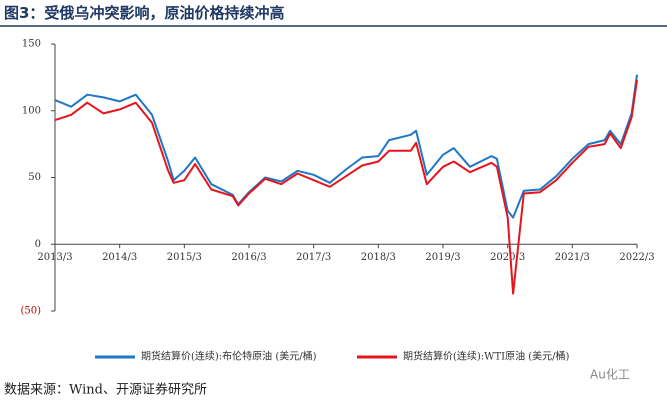 This screenshot has width=667, height=403. I want to click on y-tick-label: (50), so click(30, 311).